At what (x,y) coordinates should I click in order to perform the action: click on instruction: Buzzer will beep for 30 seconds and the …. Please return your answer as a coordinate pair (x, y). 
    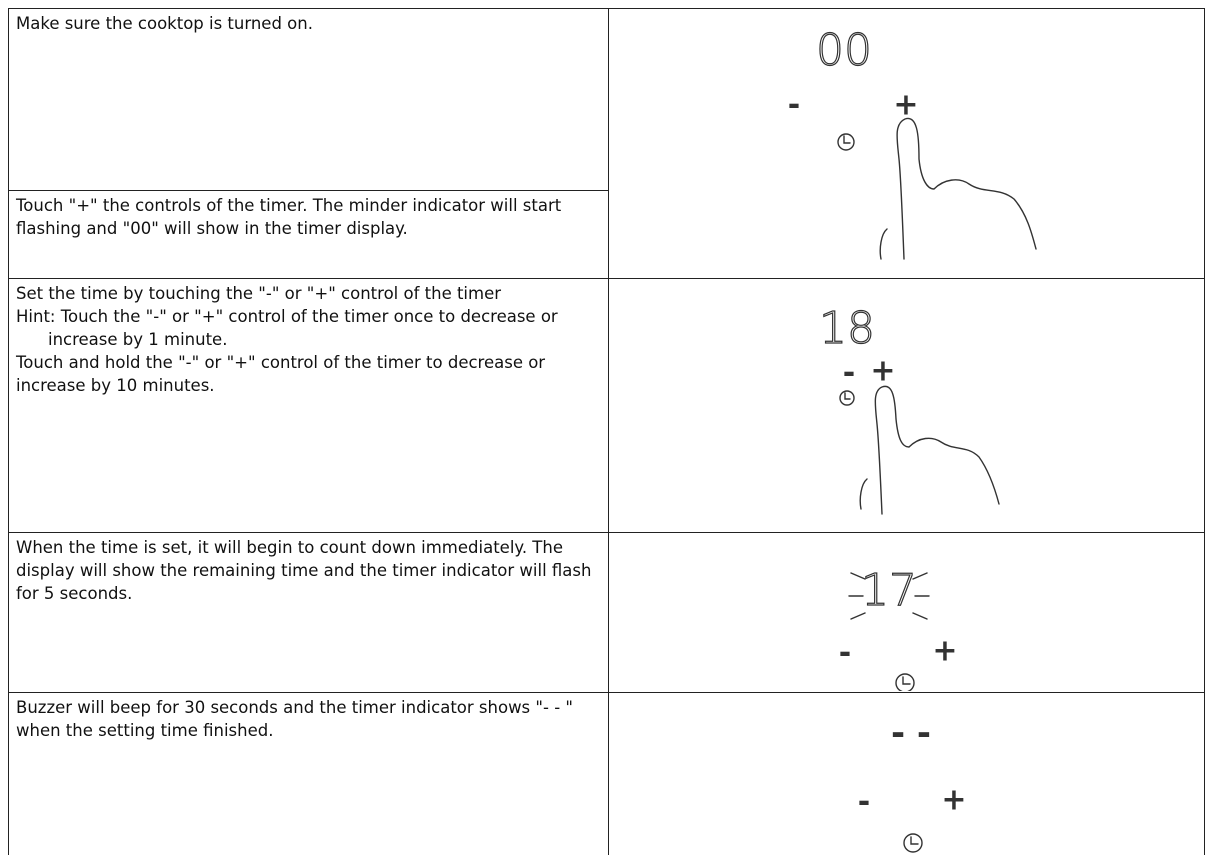
    Looking at the image, I should click on (294, 719).